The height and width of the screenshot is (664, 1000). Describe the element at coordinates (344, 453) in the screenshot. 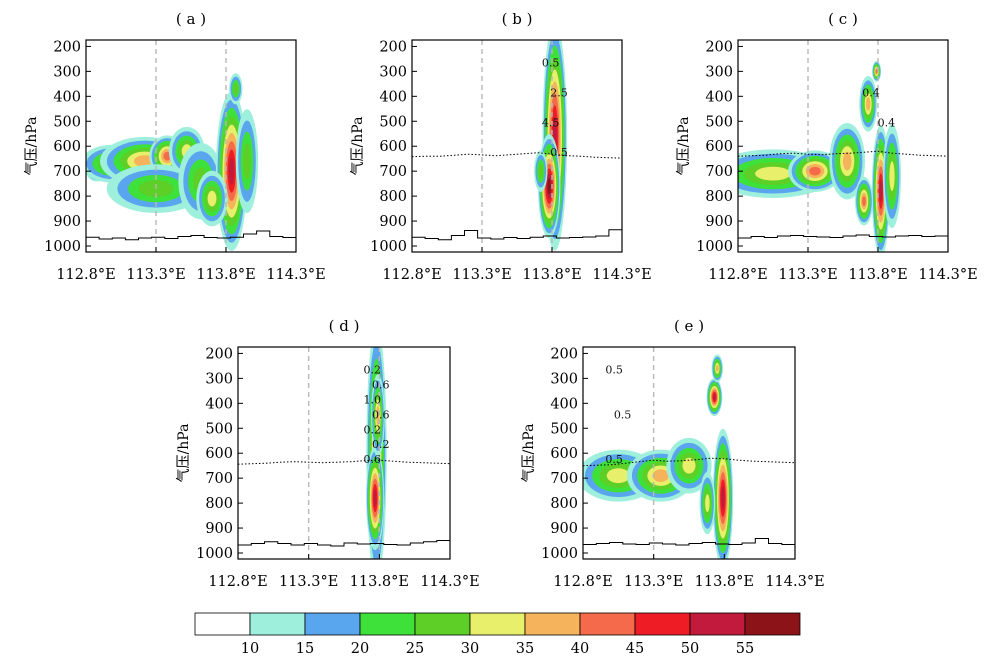

I see `plot-frame` at that location.